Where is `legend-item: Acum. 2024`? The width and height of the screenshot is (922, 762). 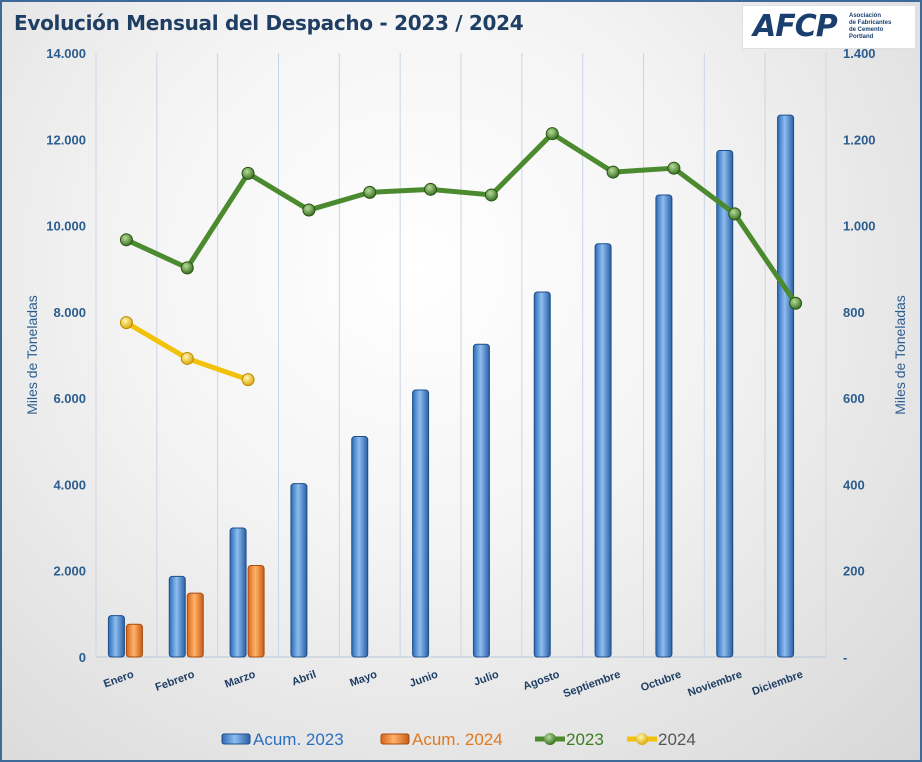 legend-item: Acum. 2024 is located at coordinates (441, 739).